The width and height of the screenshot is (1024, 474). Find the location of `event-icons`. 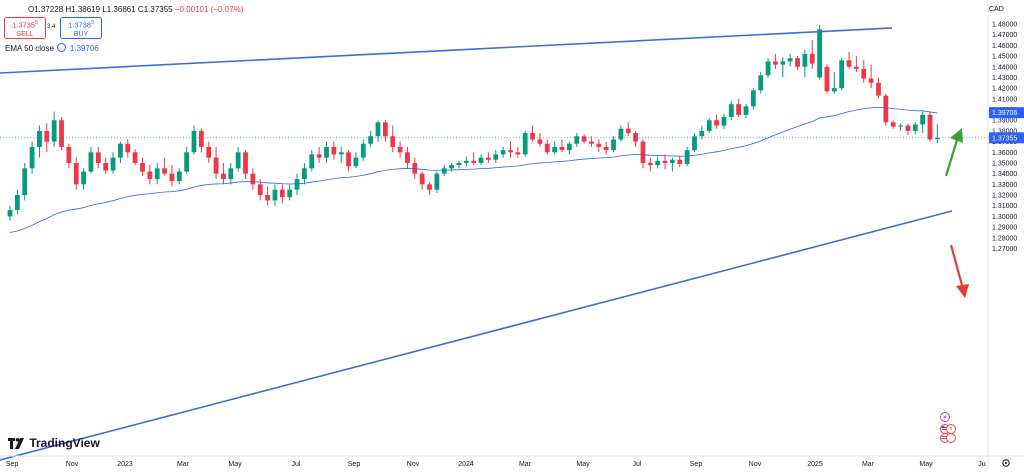

event-icons is located at coordinates (949, 430).